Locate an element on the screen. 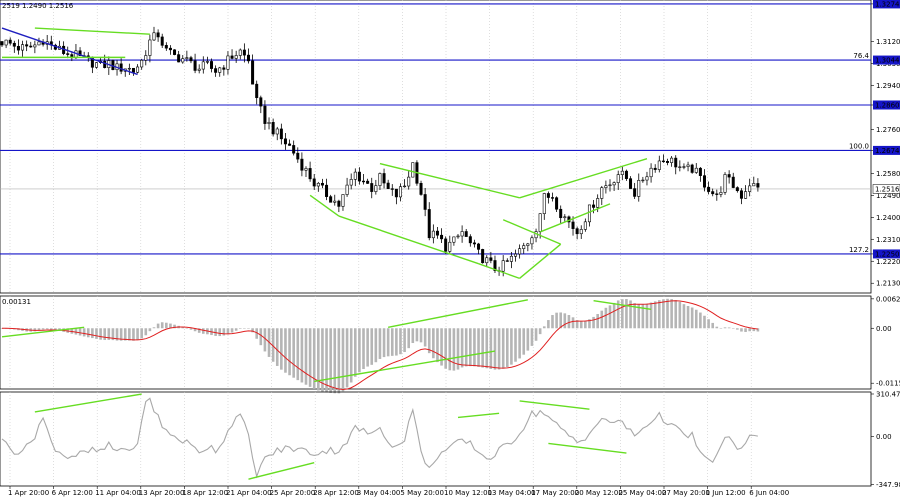 This screenshot has width=900, height=499. osc-tick-label: -347.9816 is located at coordinates (888, 485).